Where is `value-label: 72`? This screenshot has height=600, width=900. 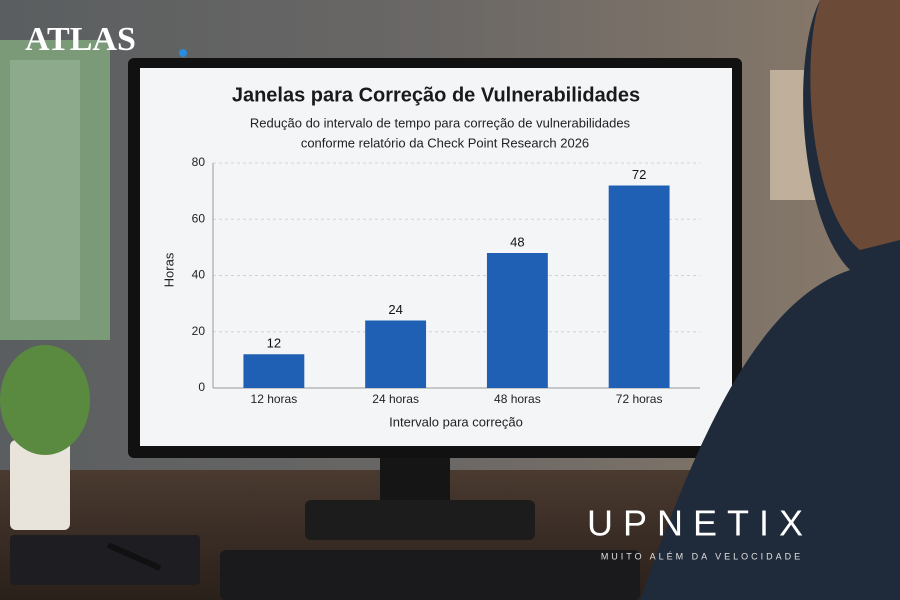 value-label: 72 is located at coordinates (639, 174).